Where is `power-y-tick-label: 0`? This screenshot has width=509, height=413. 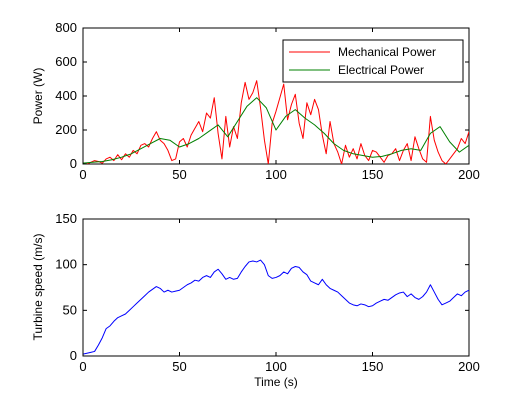 power-y-tick-label: 0 is located at coordinates (73, 163).